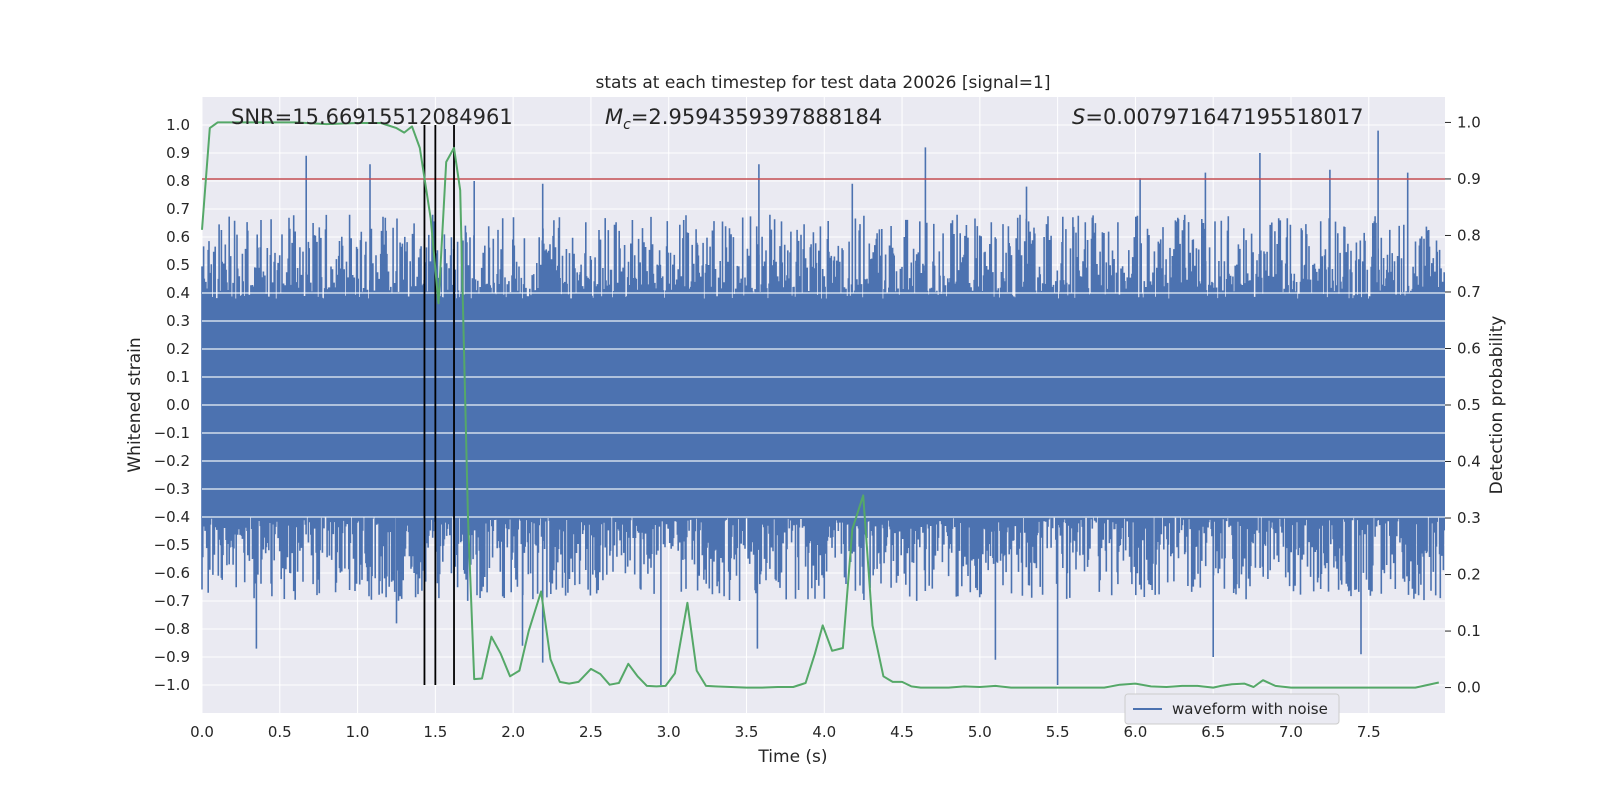  I want to click on y-axis-right-ticks: 1.0 0.9 0.8 0.7 0.6 0.5 0.4 0.3 0.2 0.1 0.0, so click(1463, 405).